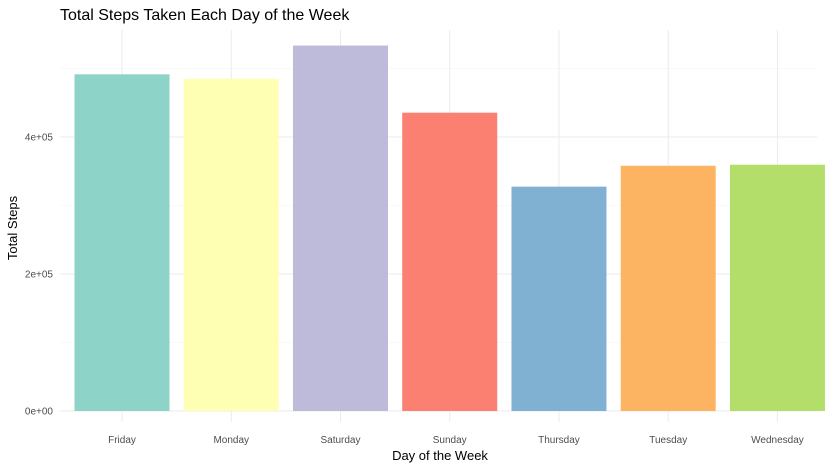 This screenshot has width=827, height=470. I want to click on y-axis-title: Total Steps, so click(12, 227).